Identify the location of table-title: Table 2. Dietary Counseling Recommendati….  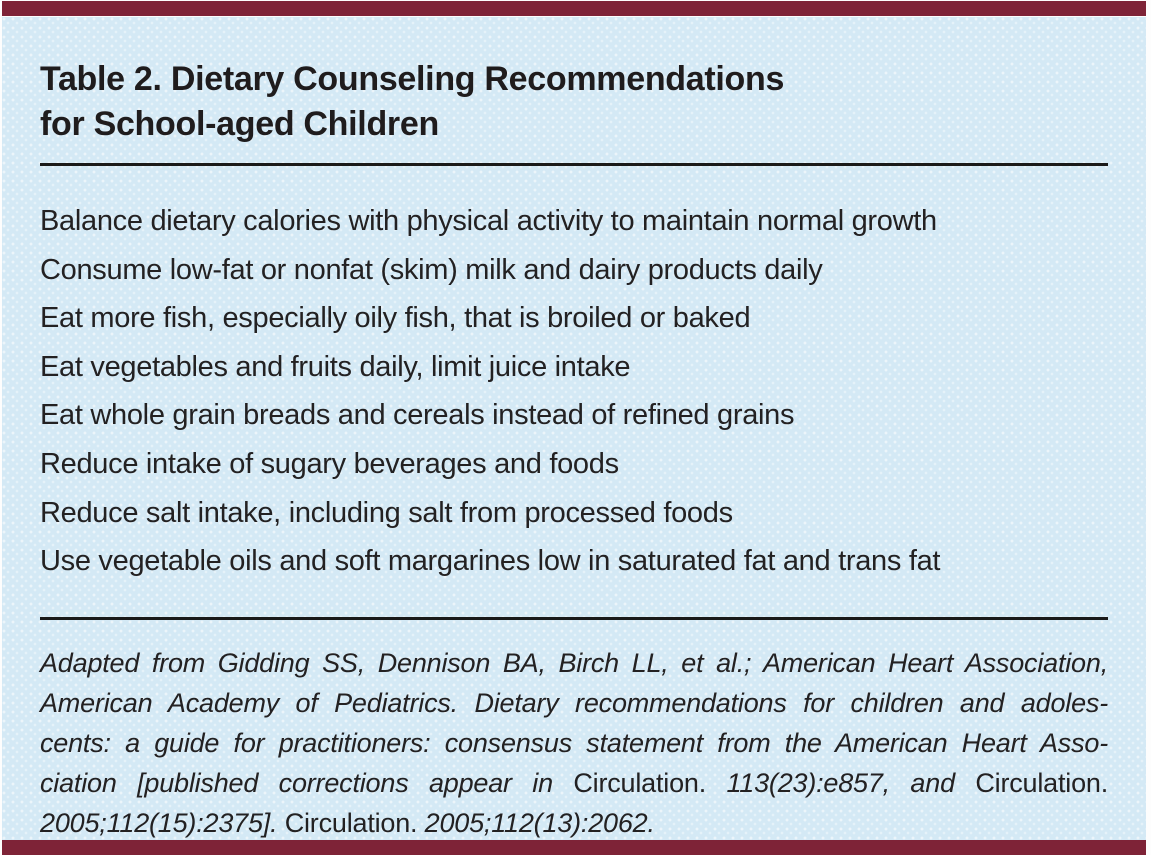
(574, 102).